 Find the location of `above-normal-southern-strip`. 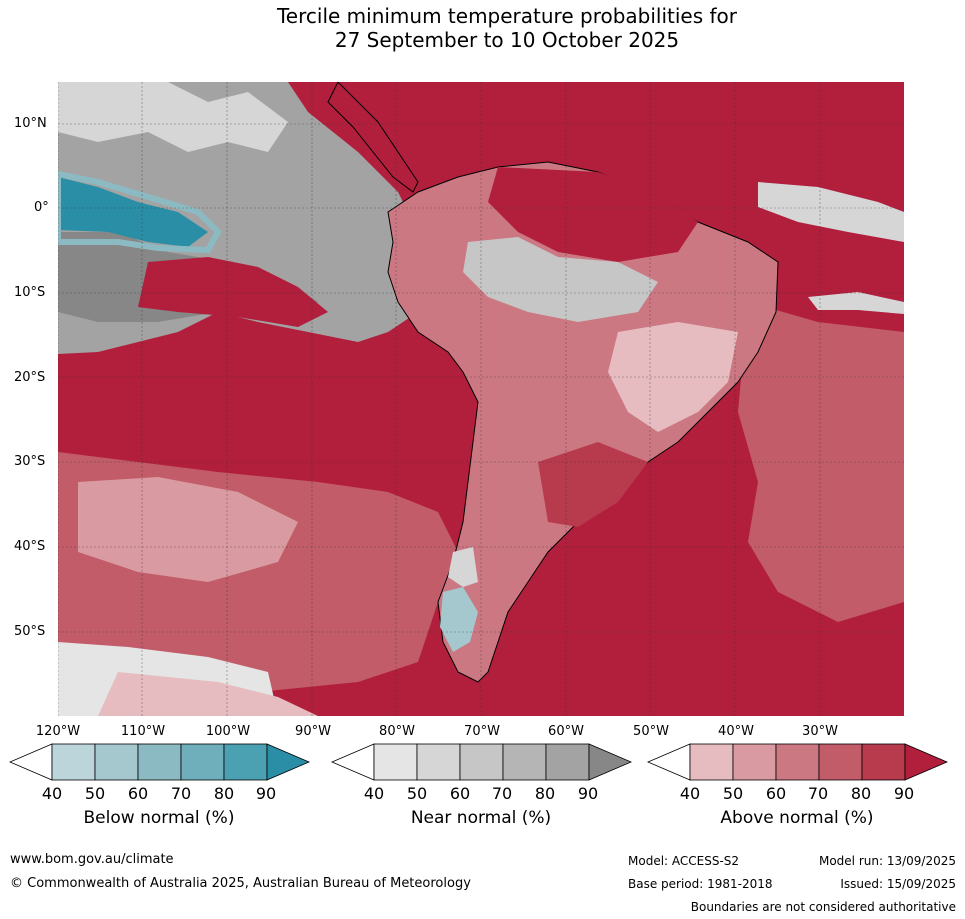

above-normal-southern-strip is located at coordinates (208, 694).